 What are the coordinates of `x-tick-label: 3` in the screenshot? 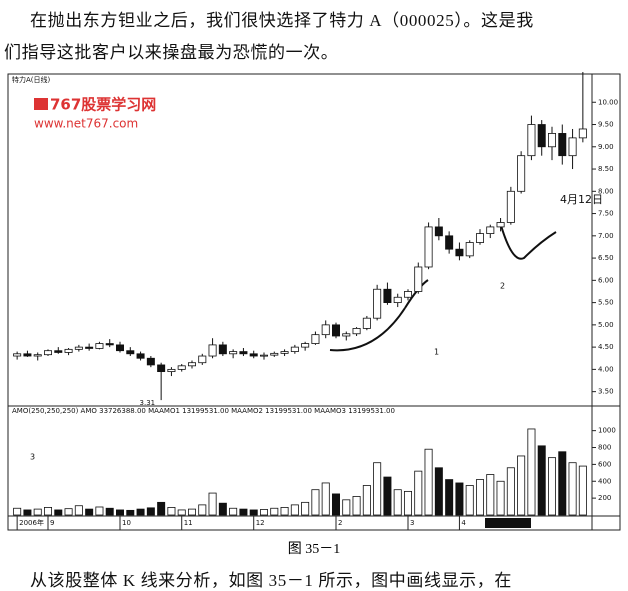 It's located at (412, 523).